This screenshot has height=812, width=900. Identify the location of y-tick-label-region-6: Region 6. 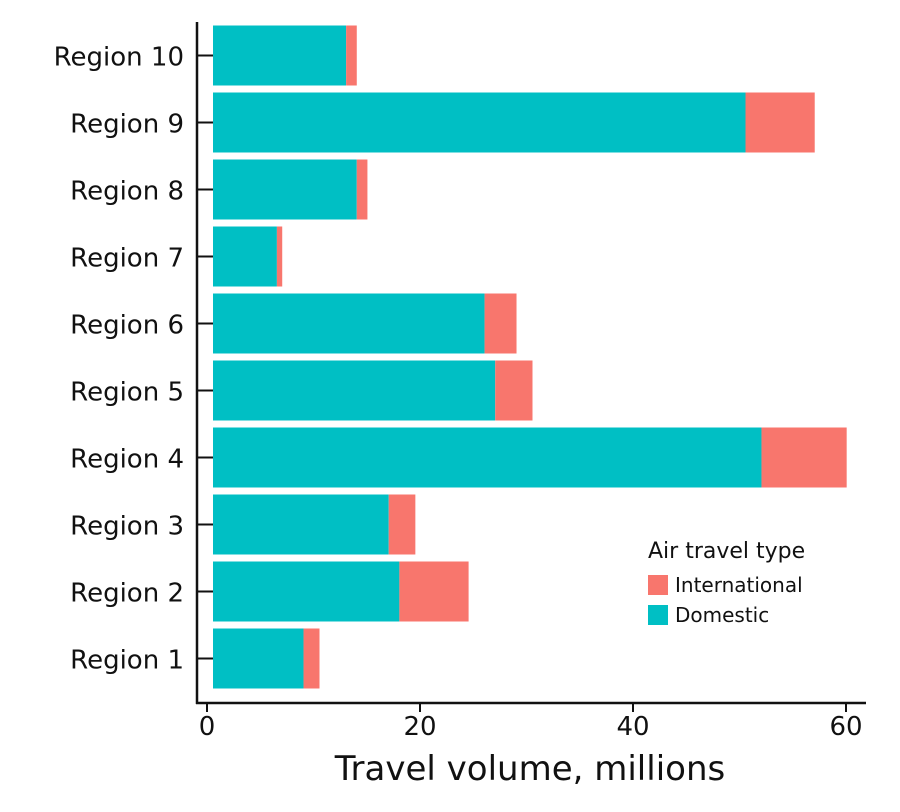
(127, 326).